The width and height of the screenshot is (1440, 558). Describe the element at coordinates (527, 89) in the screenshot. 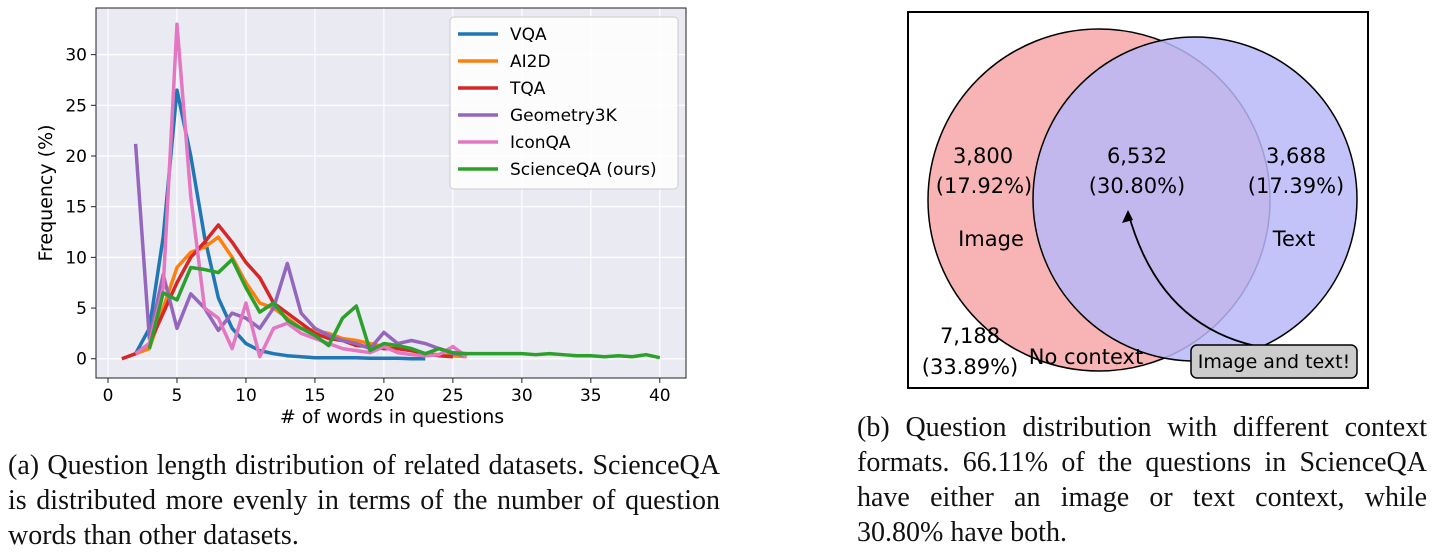

I see `legend-label: TQA` at that location.